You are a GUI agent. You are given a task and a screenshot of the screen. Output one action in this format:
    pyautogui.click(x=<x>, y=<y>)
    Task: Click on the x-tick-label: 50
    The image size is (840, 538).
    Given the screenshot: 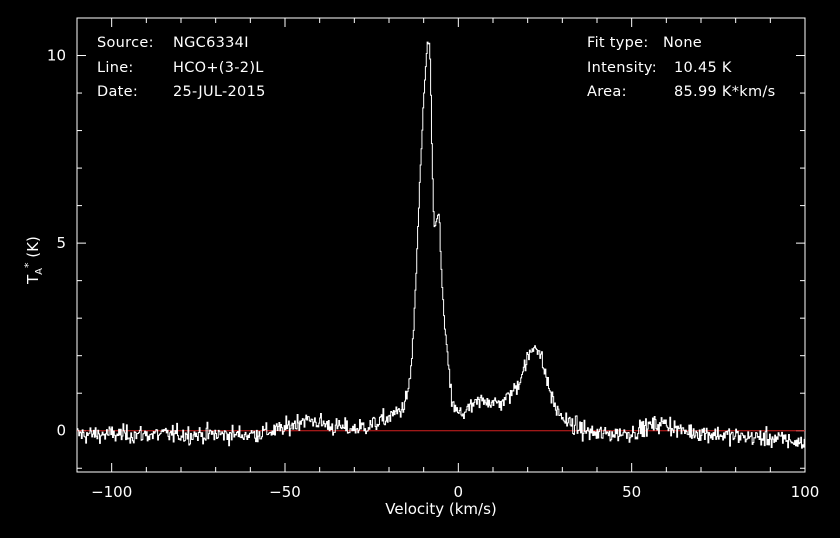 What is the action you would take?
    pyautogui.click(x=631, y=492)
    